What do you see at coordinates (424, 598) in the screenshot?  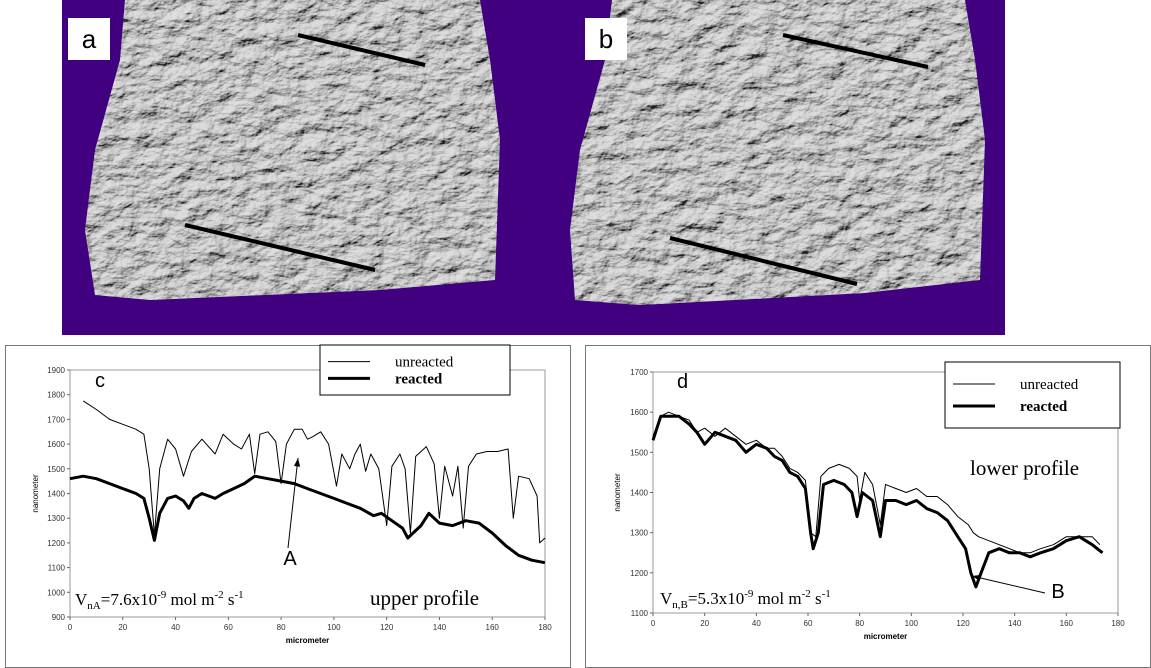 I see `profile-label: upper profile` at bounding box center [424, 598].